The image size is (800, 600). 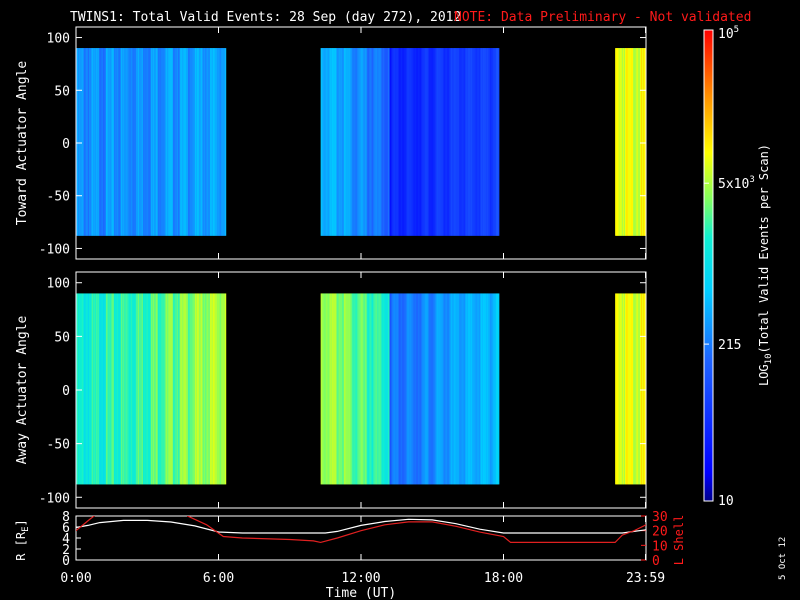 I want to click on away-ytick-label: 100, so click(x=58, y=284).